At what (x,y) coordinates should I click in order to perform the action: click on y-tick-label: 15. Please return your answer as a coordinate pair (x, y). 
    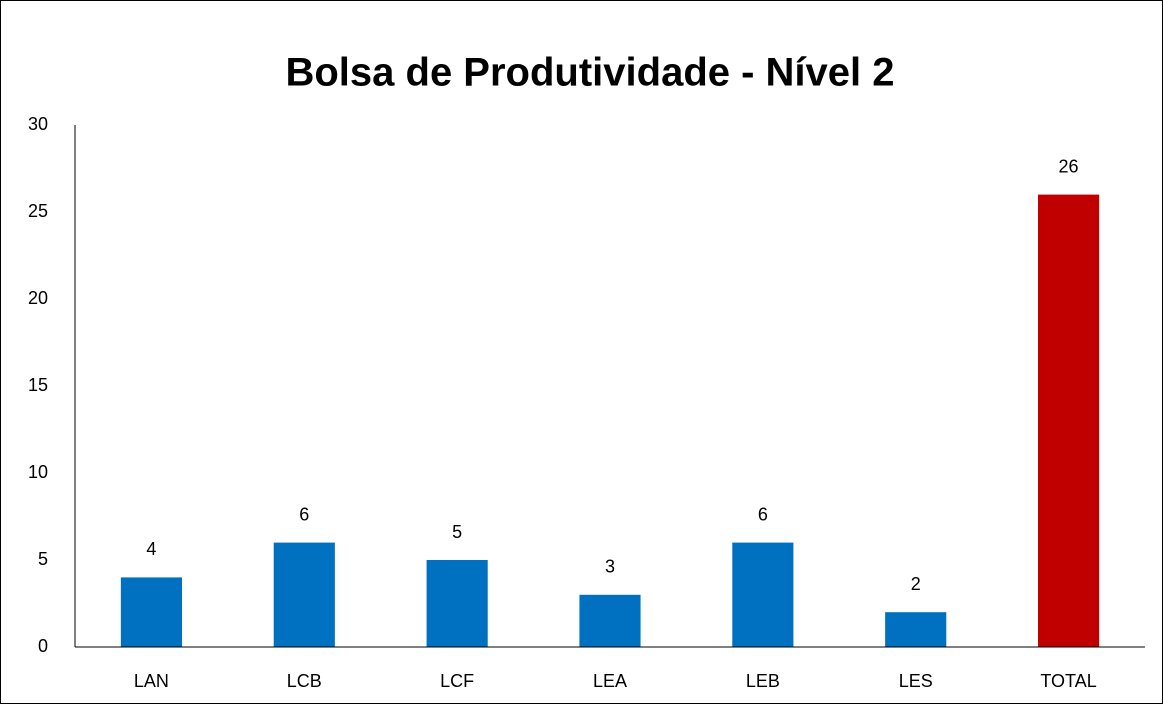
    Looking at the image, I should click on (38, 385).